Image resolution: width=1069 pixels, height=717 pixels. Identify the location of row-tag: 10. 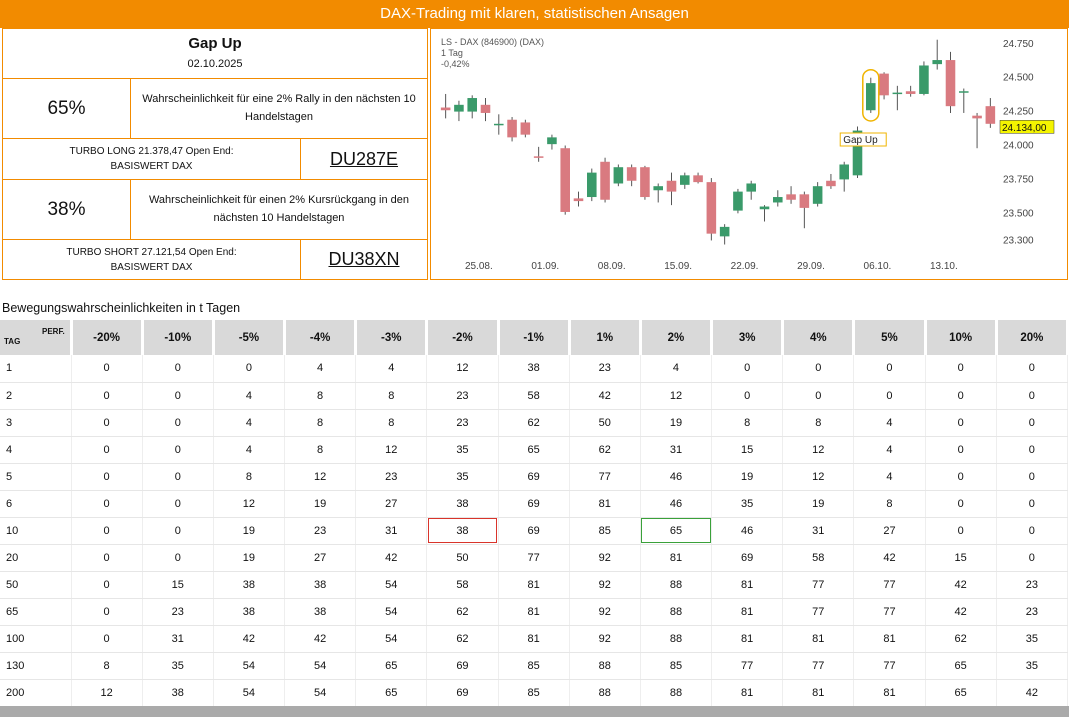
(36, 531).